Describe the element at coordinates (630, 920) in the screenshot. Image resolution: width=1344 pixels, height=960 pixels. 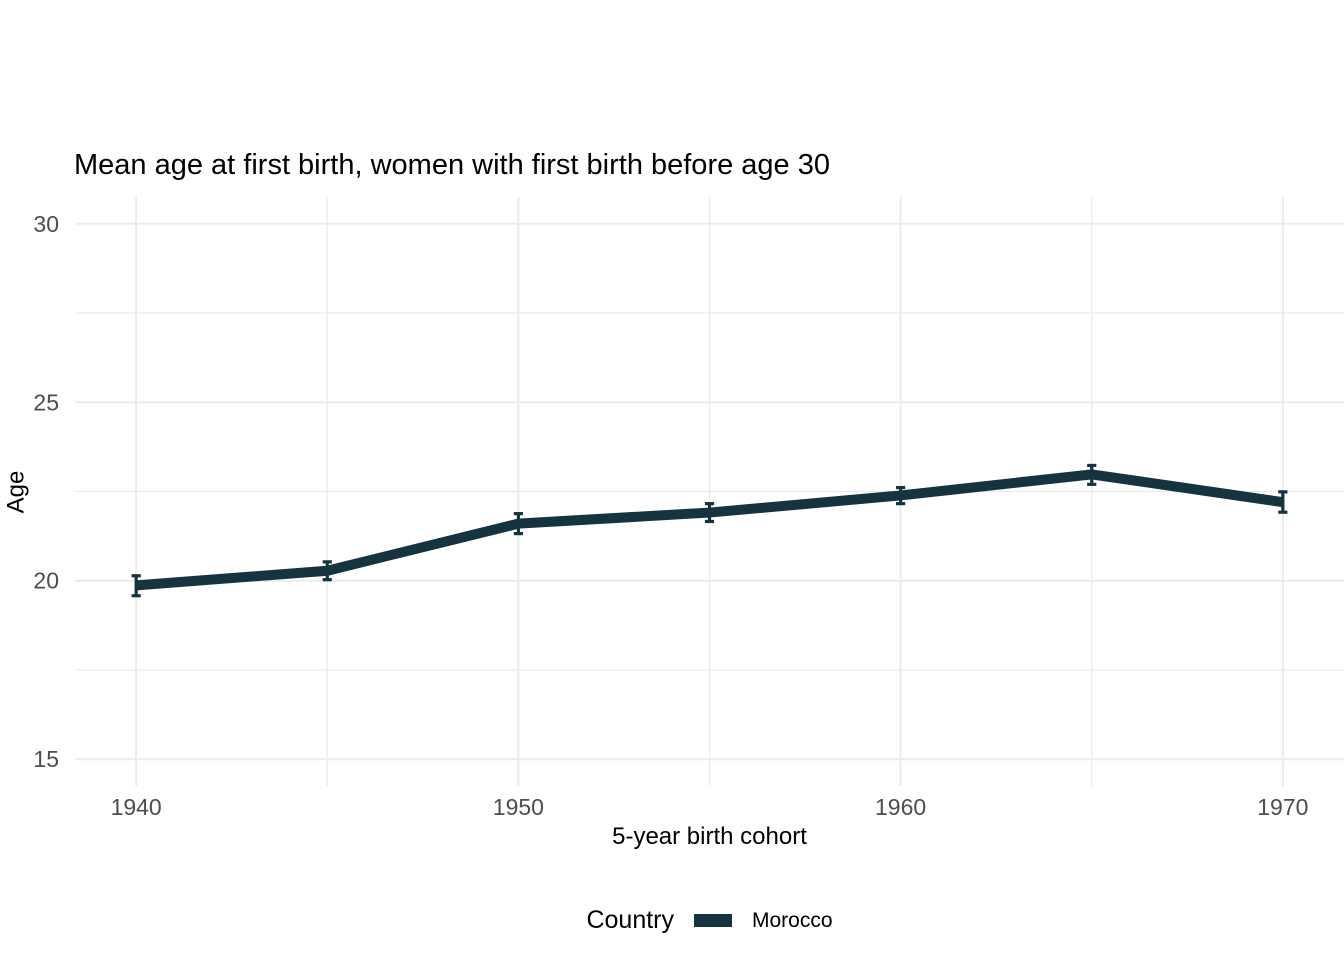
I see `legend-title: Country` at that location.